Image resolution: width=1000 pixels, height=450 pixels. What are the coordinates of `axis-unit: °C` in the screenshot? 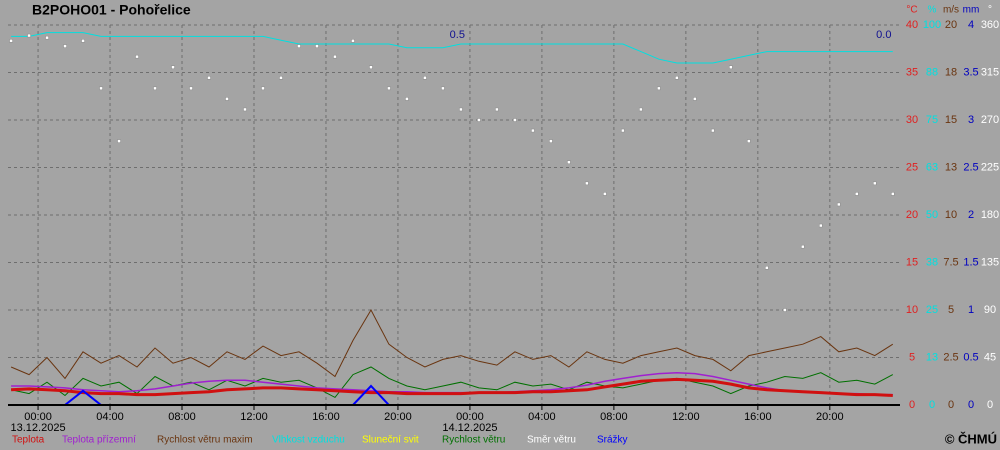 It's located at (911, 10).